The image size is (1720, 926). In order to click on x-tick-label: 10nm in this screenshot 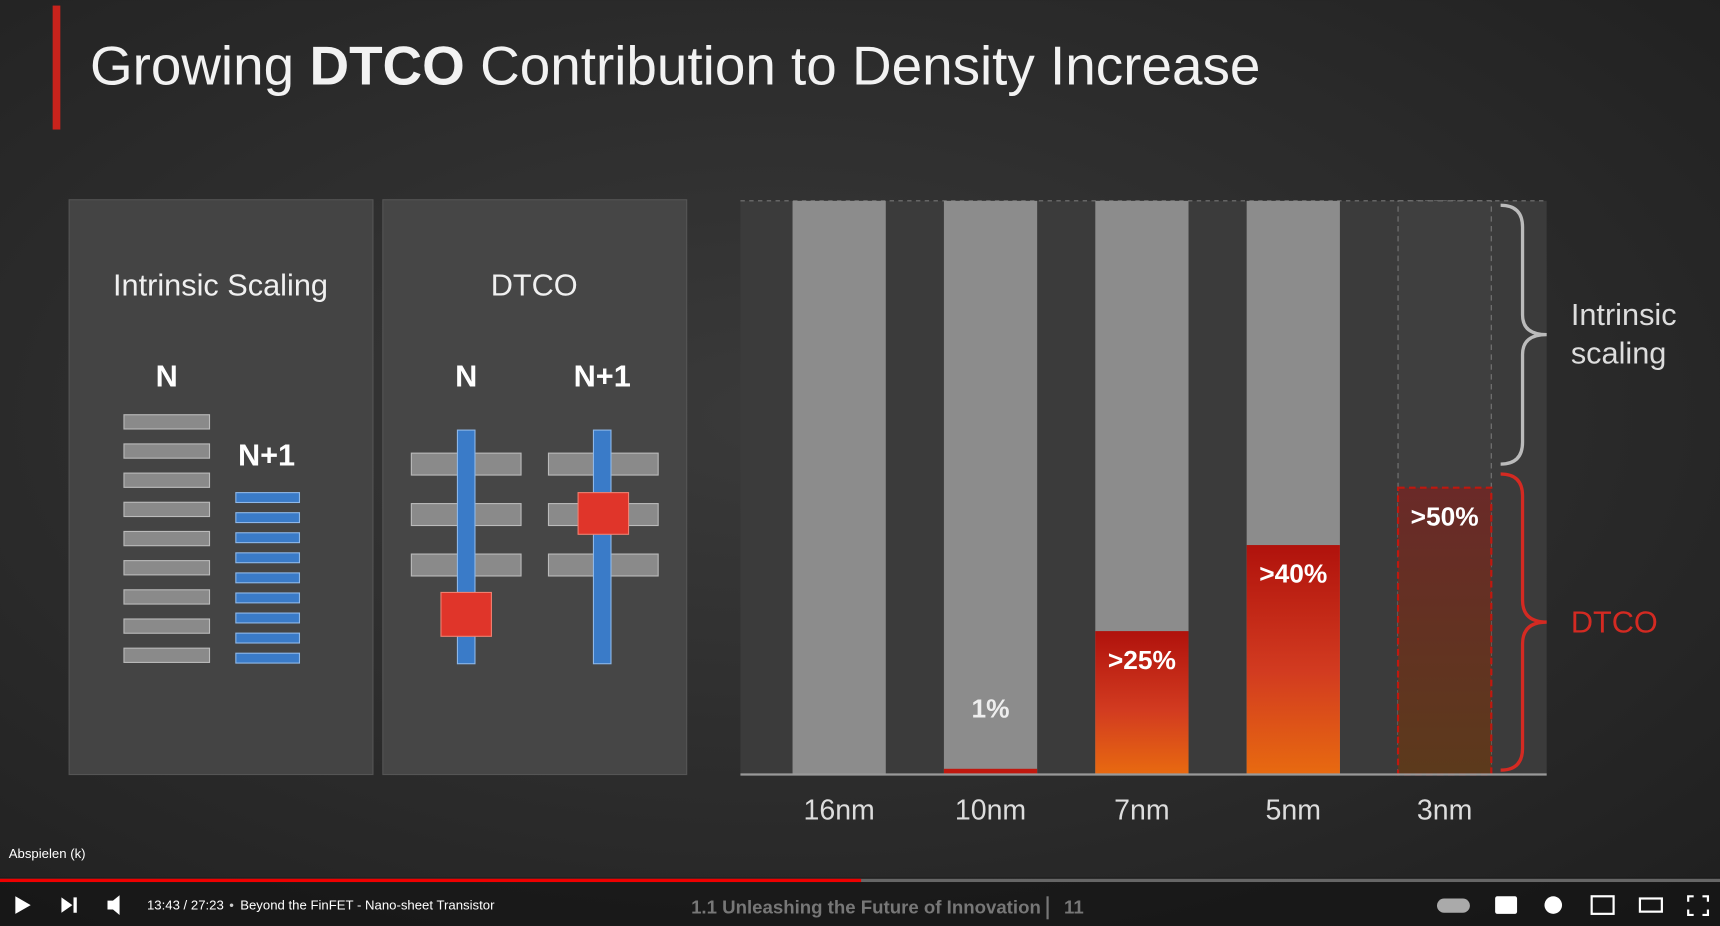, I will do `click(990, 810)`.